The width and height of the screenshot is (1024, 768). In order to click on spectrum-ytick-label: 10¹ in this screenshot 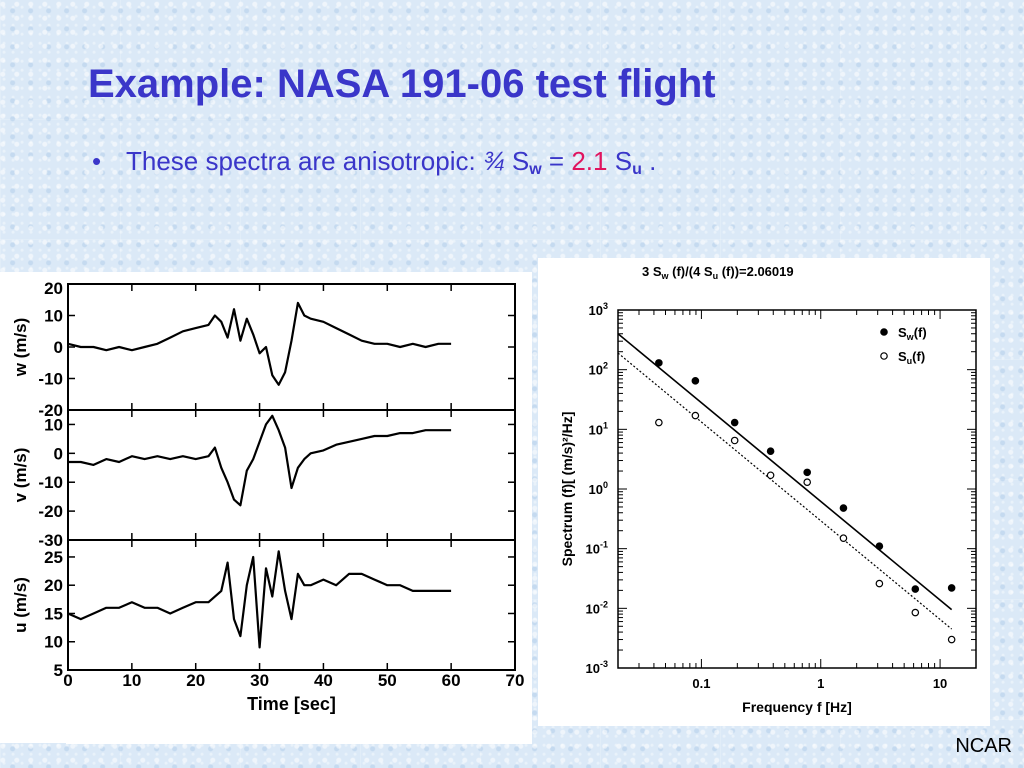, I will do `click(598, 428)`.